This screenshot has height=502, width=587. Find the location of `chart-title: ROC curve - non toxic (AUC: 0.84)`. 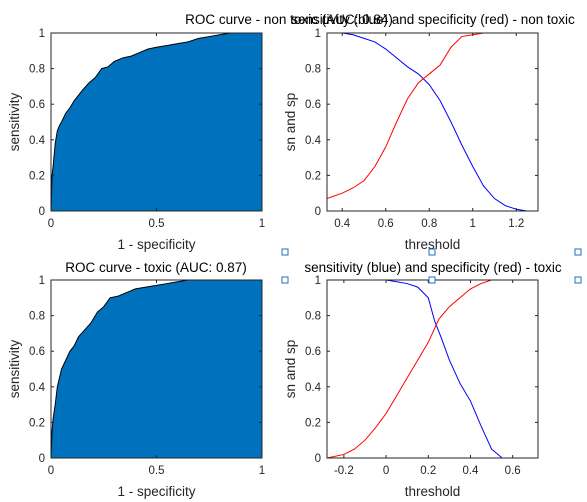

chart-title: ROC curve - non toxic (AUC: 0.84) is located at coordinates (289, 19).